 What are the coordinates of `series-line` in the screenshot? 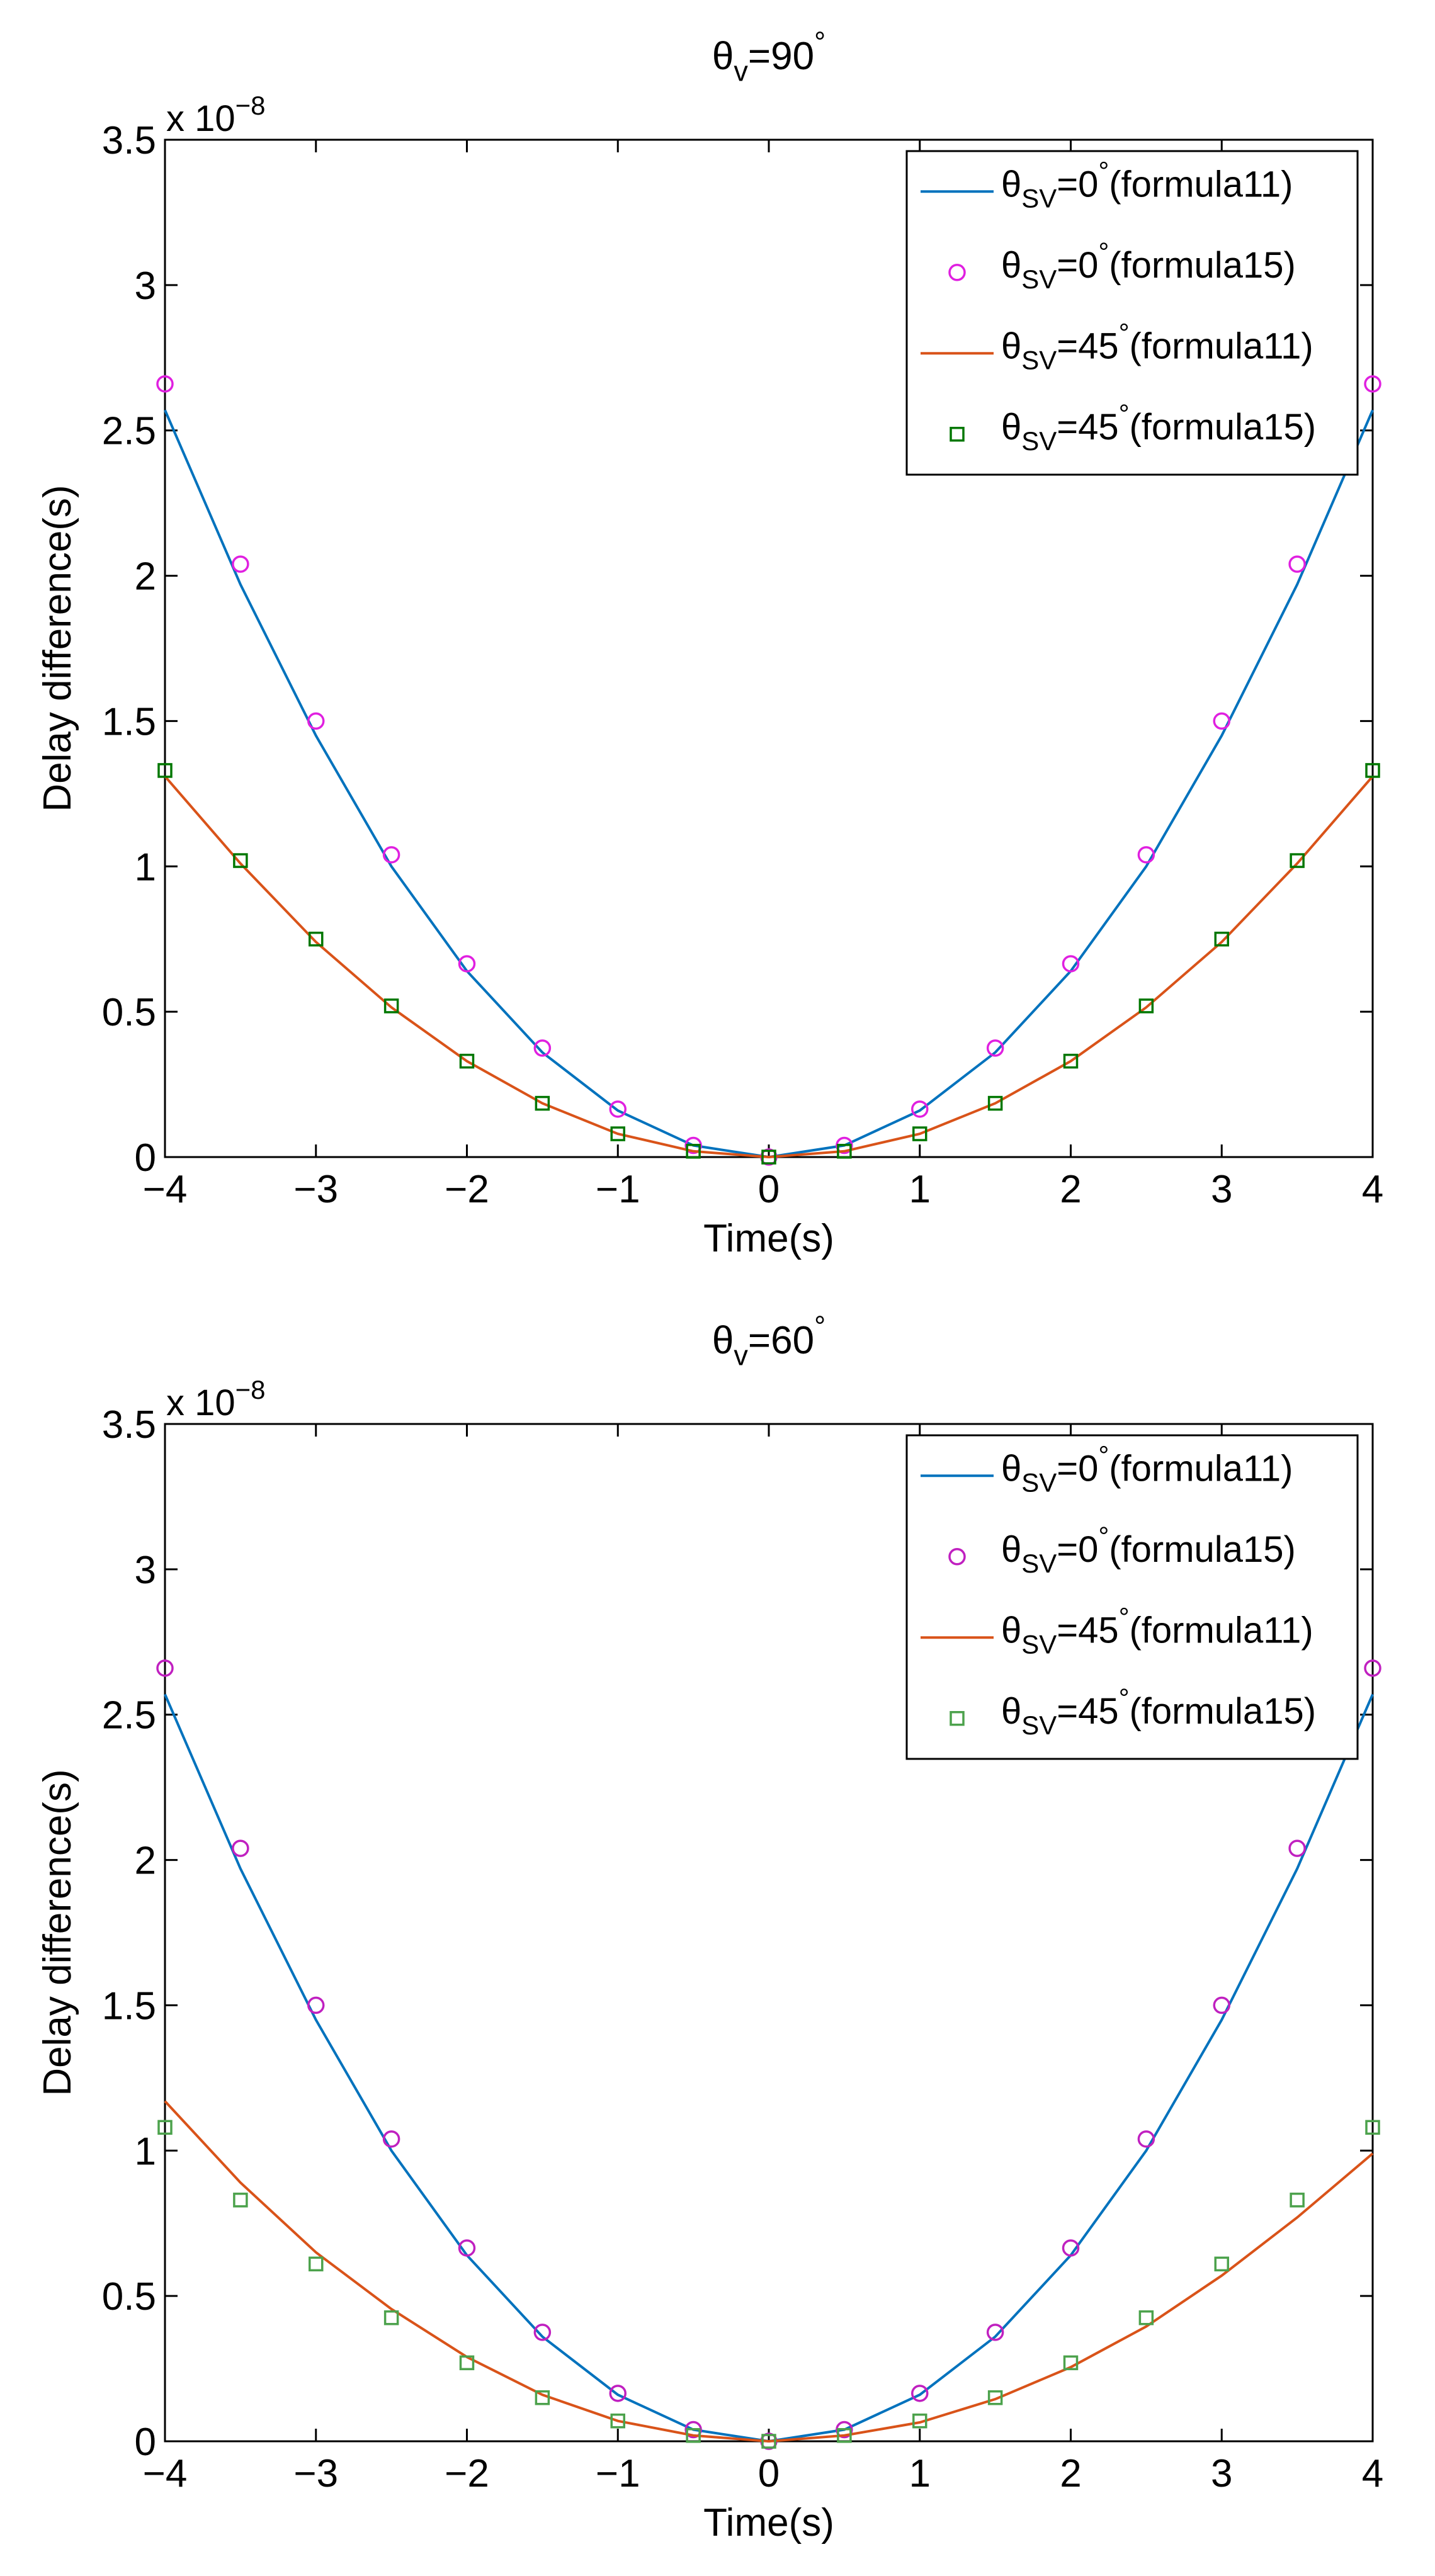 It's located at (769, 2271).